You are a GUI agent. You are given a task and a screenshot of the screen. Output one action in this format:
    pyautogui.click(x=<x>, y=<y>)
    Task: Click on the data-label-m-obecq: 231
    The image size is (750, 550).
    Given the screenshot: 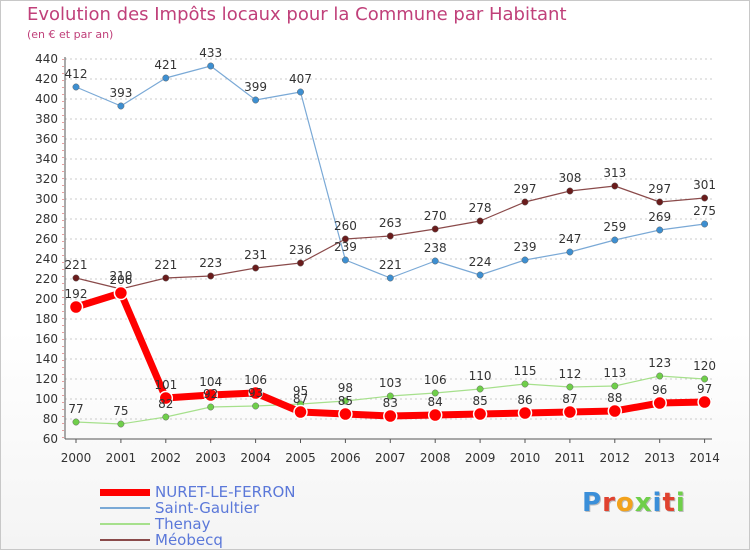 What is the action you would take?
    pyautogui.click(x=255, y=255)
    